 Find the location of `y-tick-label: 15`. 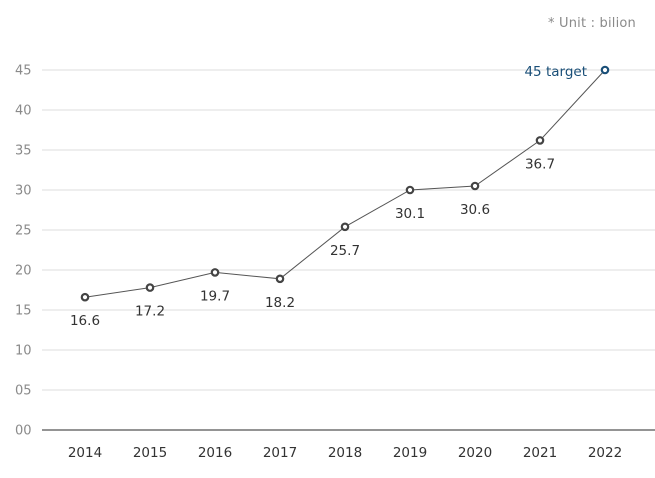

y-tick-label: 15 is located at coordinates (23, 311).